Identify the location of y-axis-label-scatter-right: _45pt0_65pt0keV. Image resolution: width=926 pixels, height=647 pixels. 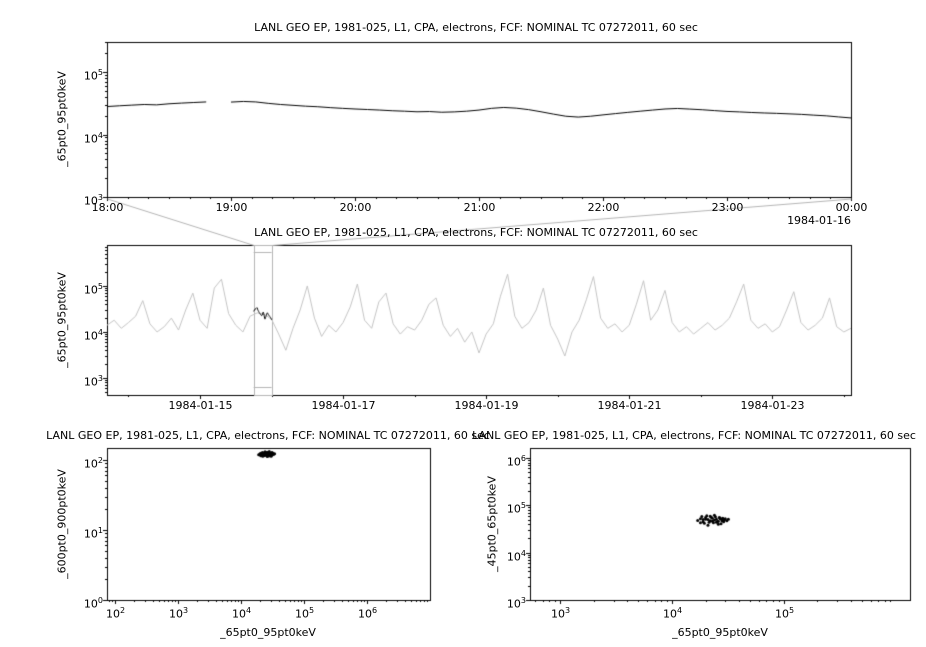
(492, 524).